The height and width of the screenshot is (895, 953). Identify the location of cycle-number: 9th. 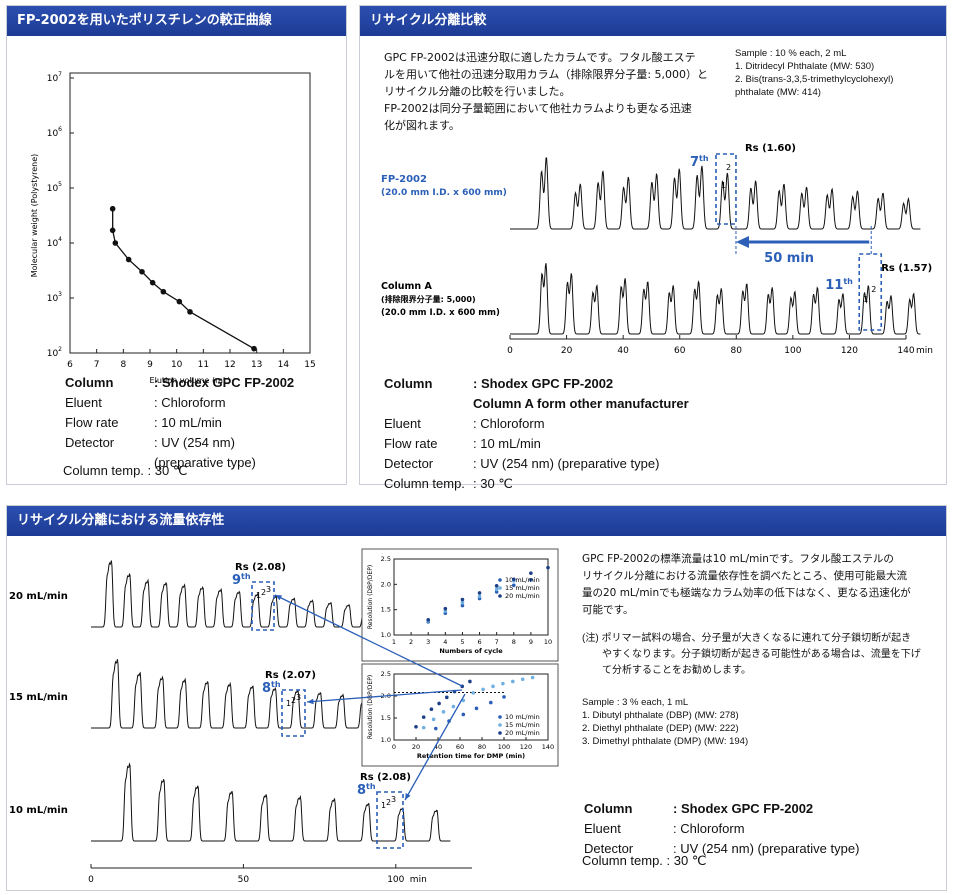
(241, 580).